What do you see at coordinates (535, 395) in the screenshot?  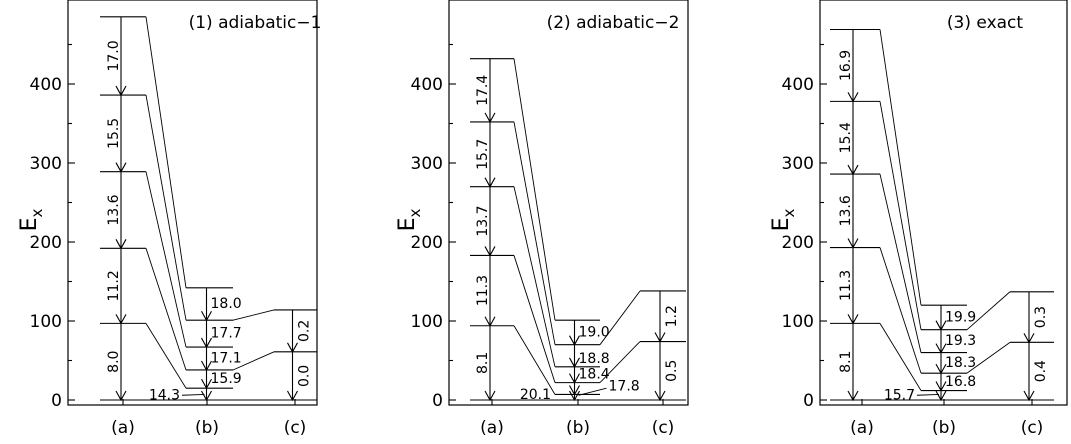 I see `transition-label: 20.1` at bounding box center [535, 395].